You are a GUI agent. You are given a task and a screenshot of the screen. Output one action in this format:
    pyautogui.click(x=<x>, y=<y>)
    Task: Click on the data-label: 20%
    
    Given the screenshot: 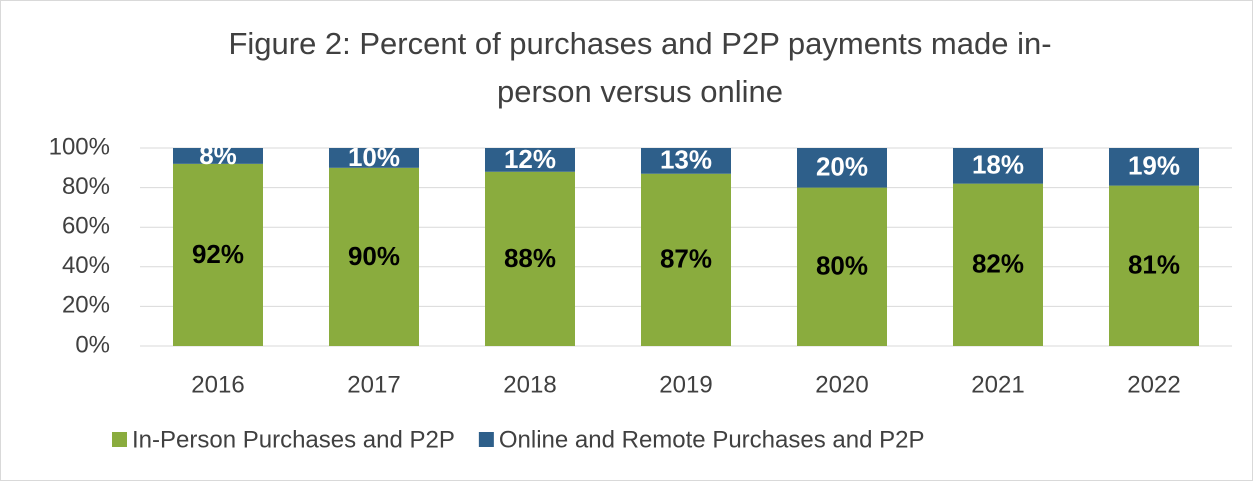 What is the action you would take?
    pyautogui.click(x=842, y=167)
    